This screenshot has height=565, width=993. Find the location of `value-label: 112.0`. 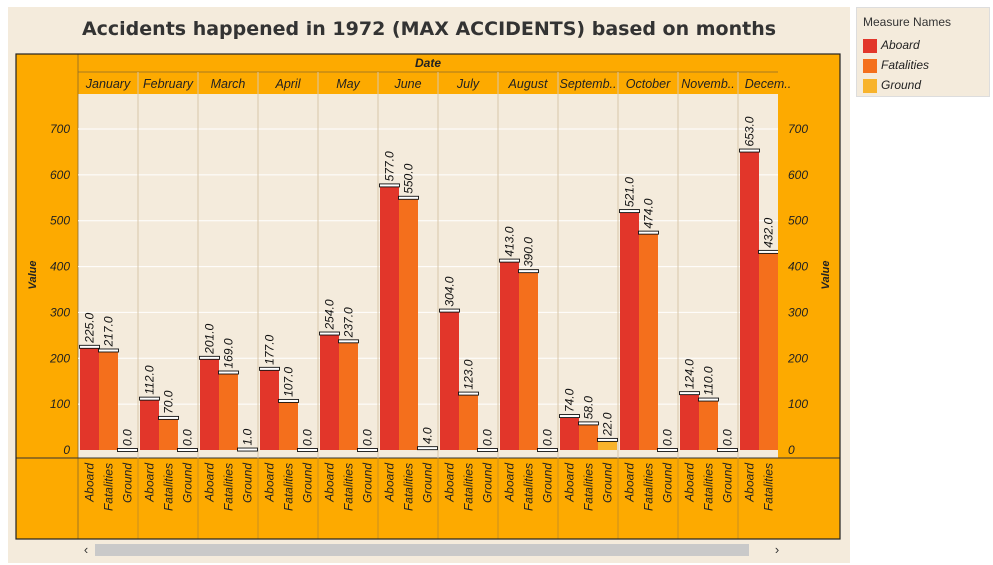

value-label: 112.0 is located at coordinates (150, 379).